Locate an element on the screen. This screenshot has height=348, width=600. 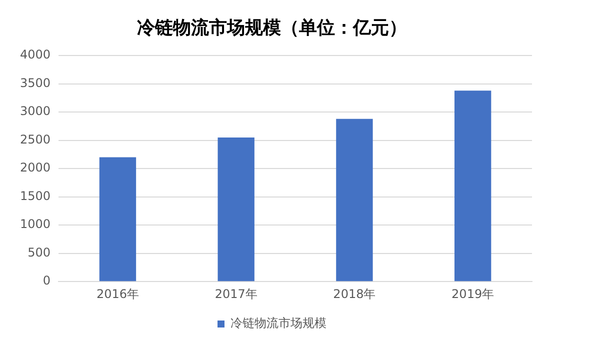
x-tick-label: 2019年 is located at coordinates (473, 293).